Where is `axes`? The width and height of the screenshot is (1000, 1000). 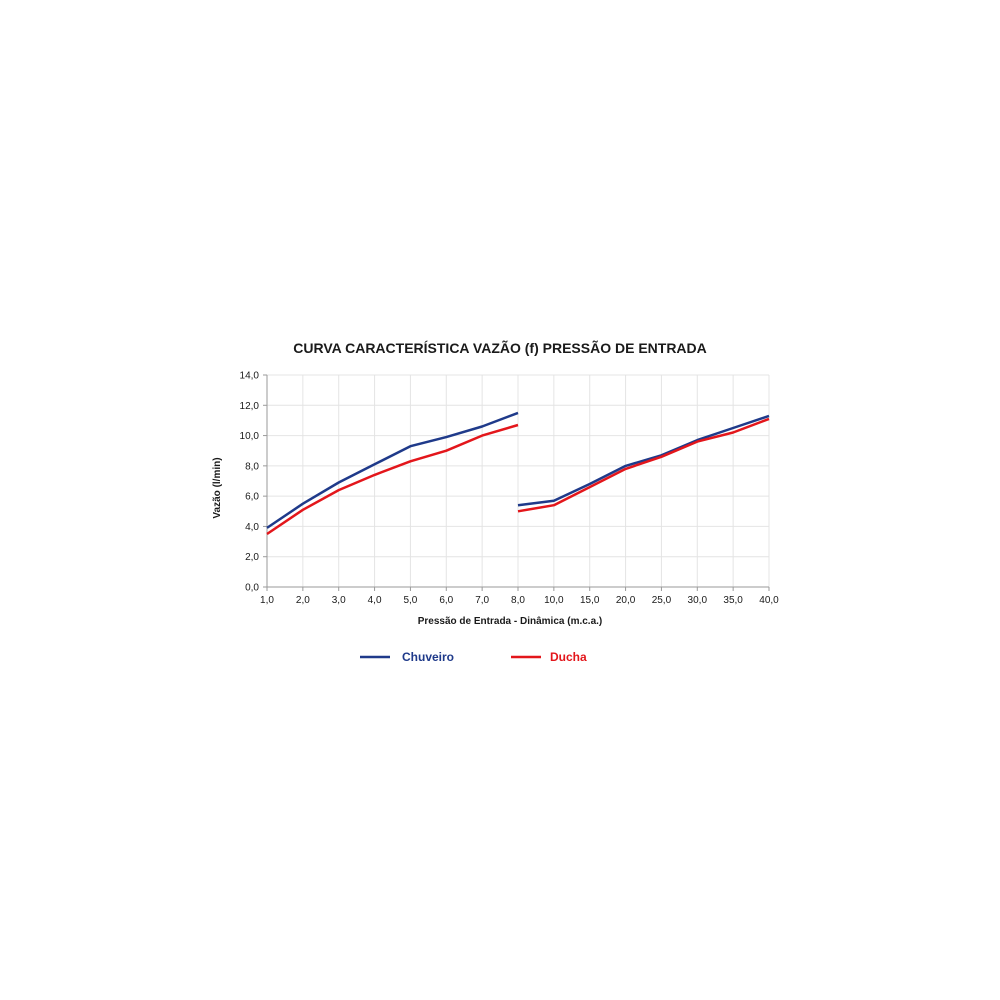
axes is located at coordinates (516, 482).